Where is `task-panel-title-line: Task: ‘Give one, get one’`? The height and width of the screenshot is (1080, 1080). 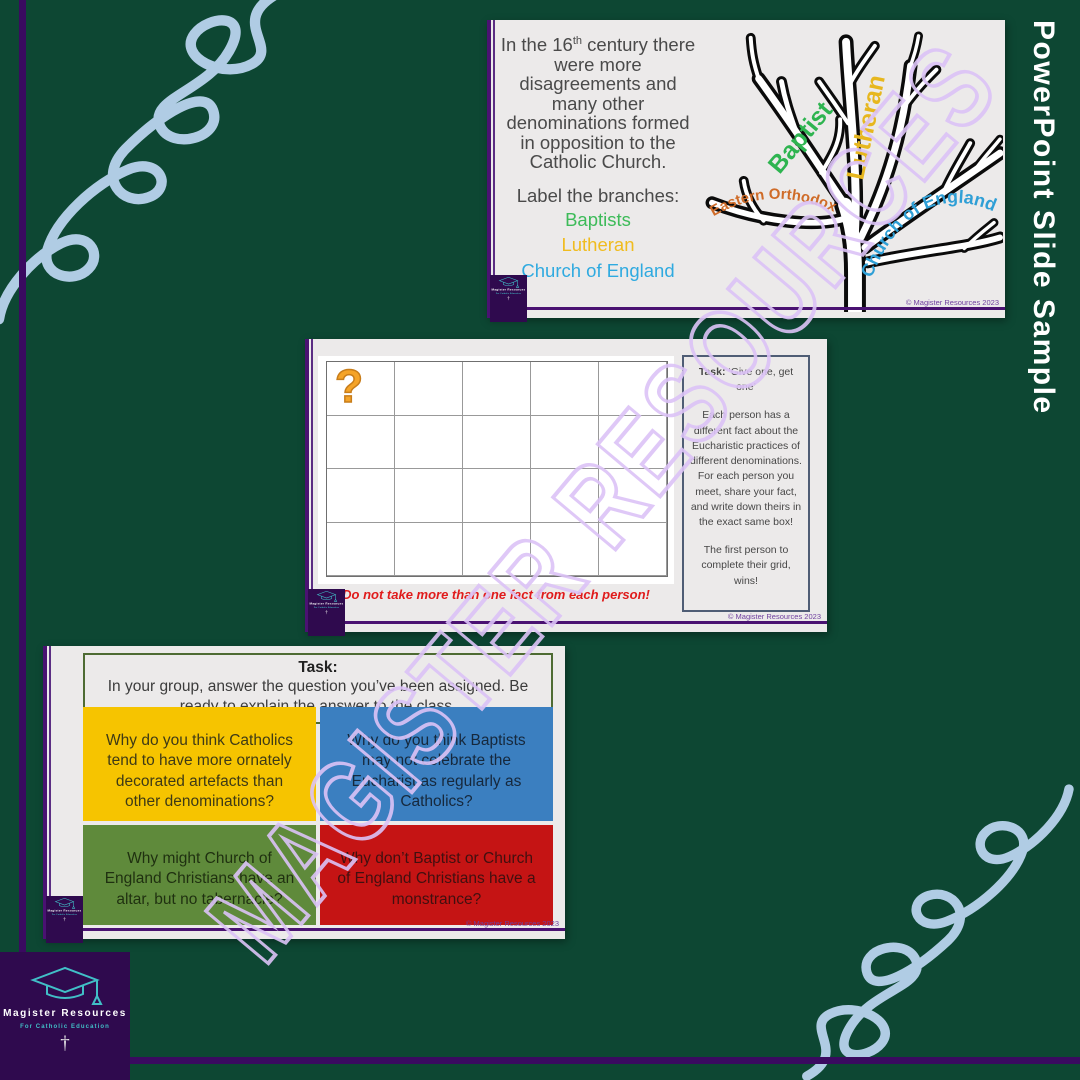
task-panel-title-line: Task: ‘Give one, get one’ is located at coordinates (746, 380).